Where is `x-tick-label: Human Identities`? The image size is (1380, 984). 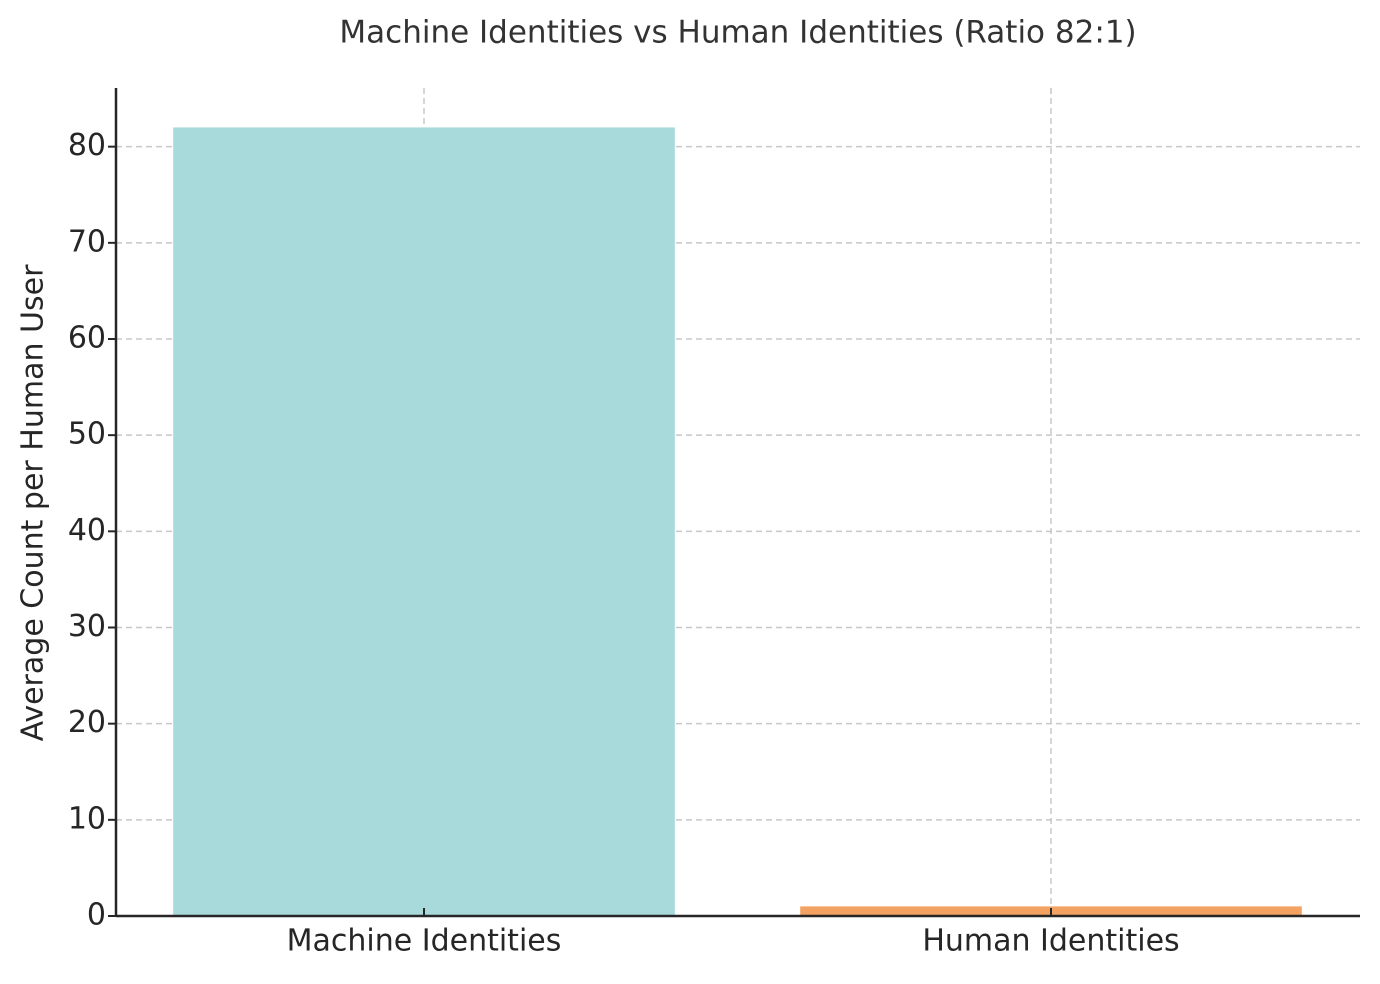
x-tick-label: Human Identities is located at coordinates (1050, 941).